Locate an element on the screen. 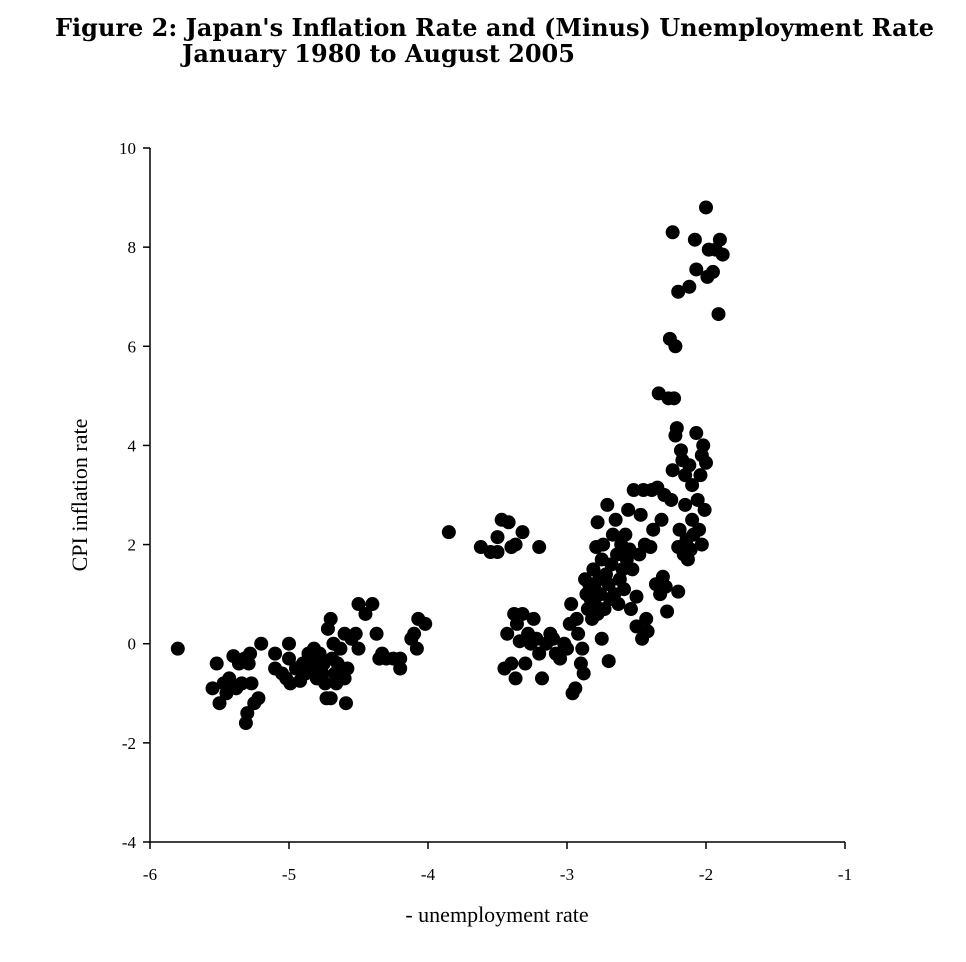 This screenshot has height=962, width=966. y-tick-label: -2 is located at coordinates (129, 743).